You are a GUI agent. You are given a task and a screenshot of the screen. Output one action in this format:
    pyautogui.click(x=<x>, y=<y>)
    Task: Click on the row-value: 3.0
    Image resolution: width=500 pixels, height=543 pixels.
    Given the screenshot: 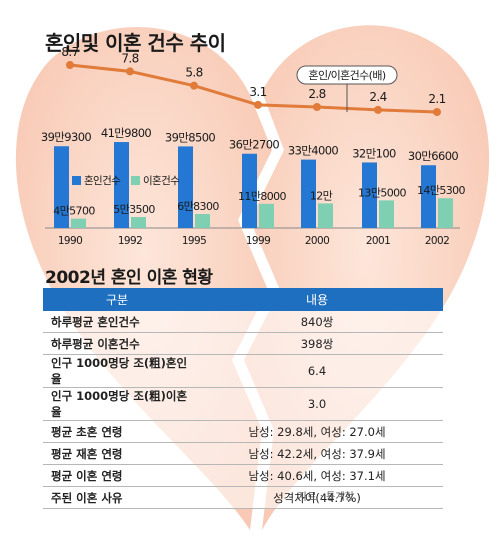 What is the action you would take?
    pyautogui.click(x=317, y=404)
    